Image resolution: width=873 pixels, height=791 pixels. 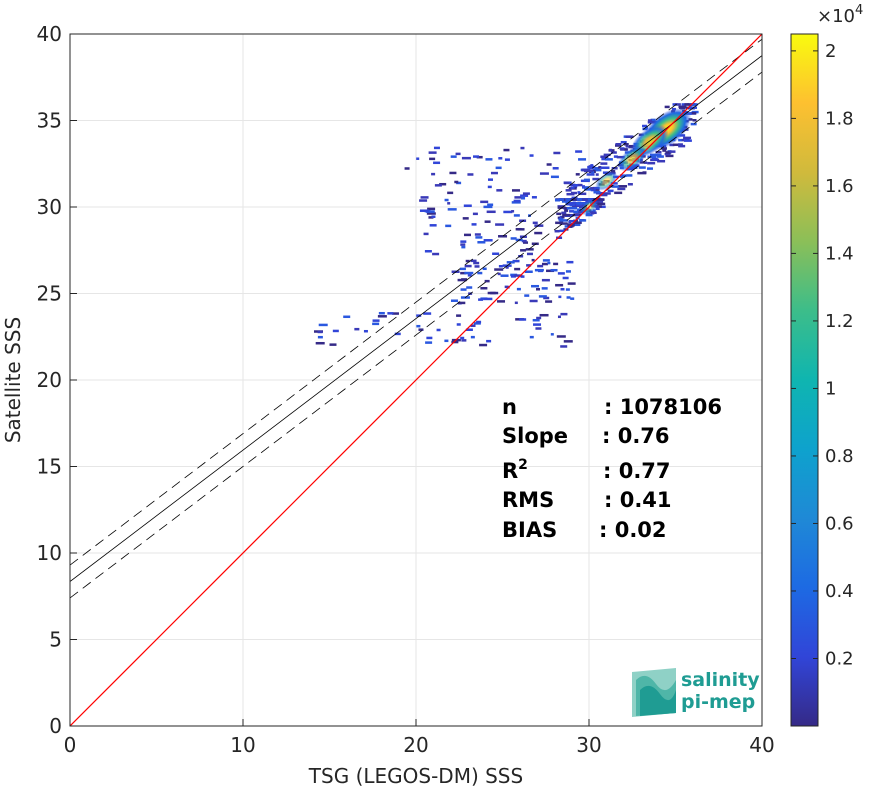 What do you see at coordinates (830, 51) in the screenshot?
I see `colorbar-tick-label: 2` at bounding box center [830, 51].